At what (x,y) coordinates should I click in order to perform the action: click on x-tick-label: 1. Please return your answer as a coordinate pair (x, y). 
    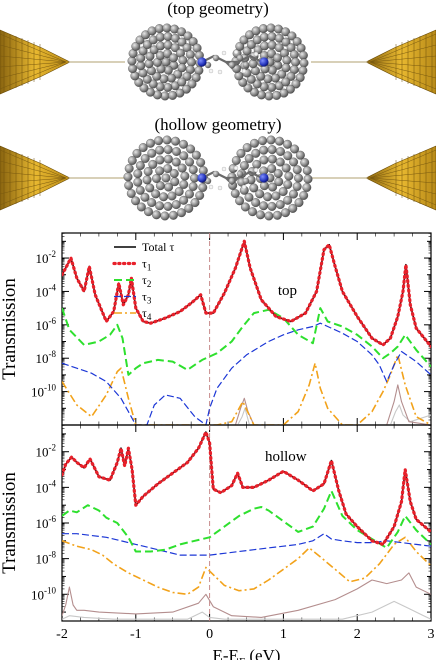
    Looking at the image, I should click on (283, 634).